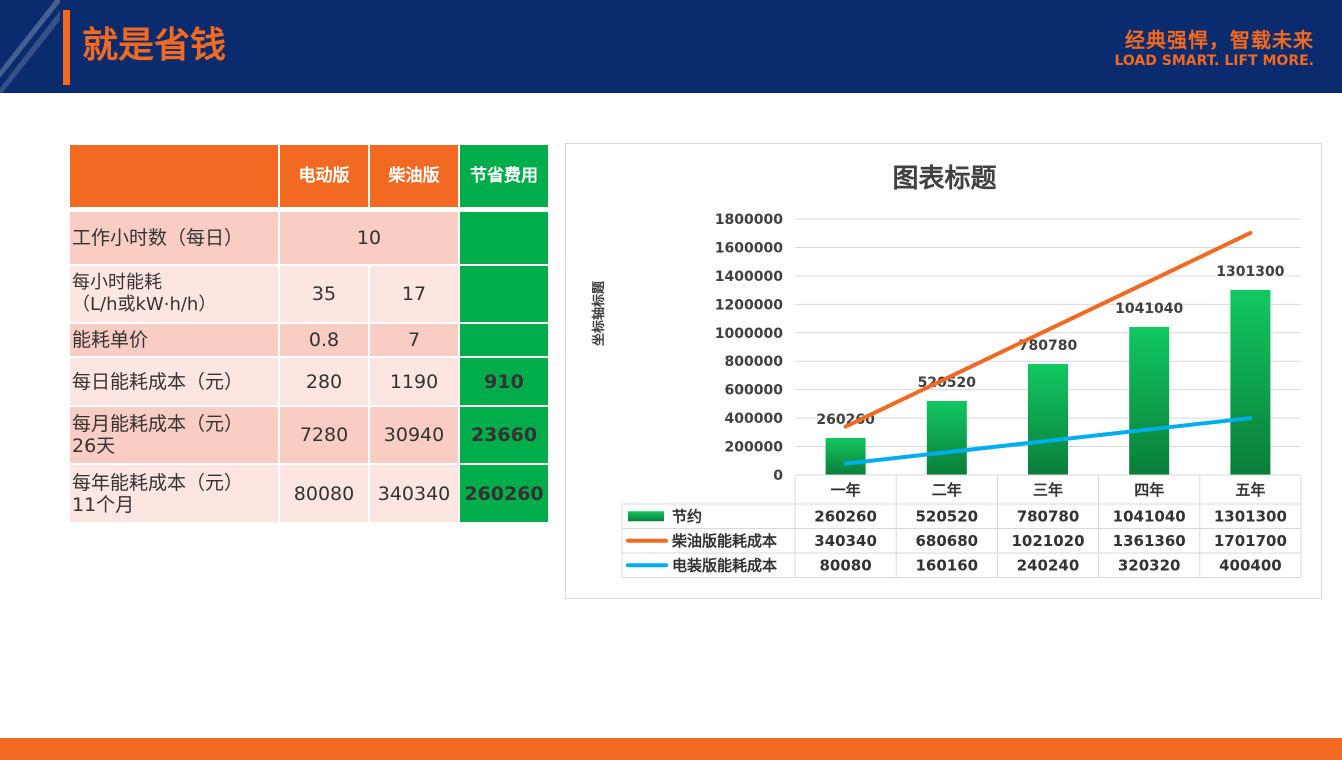 Image resolution: width=1342 pixels, height=760 pixels. What do you see at coordinates (414, 176) in the screenshot?
I see `table-header-diesel: 柴油版` at bounding box center [414, 176].